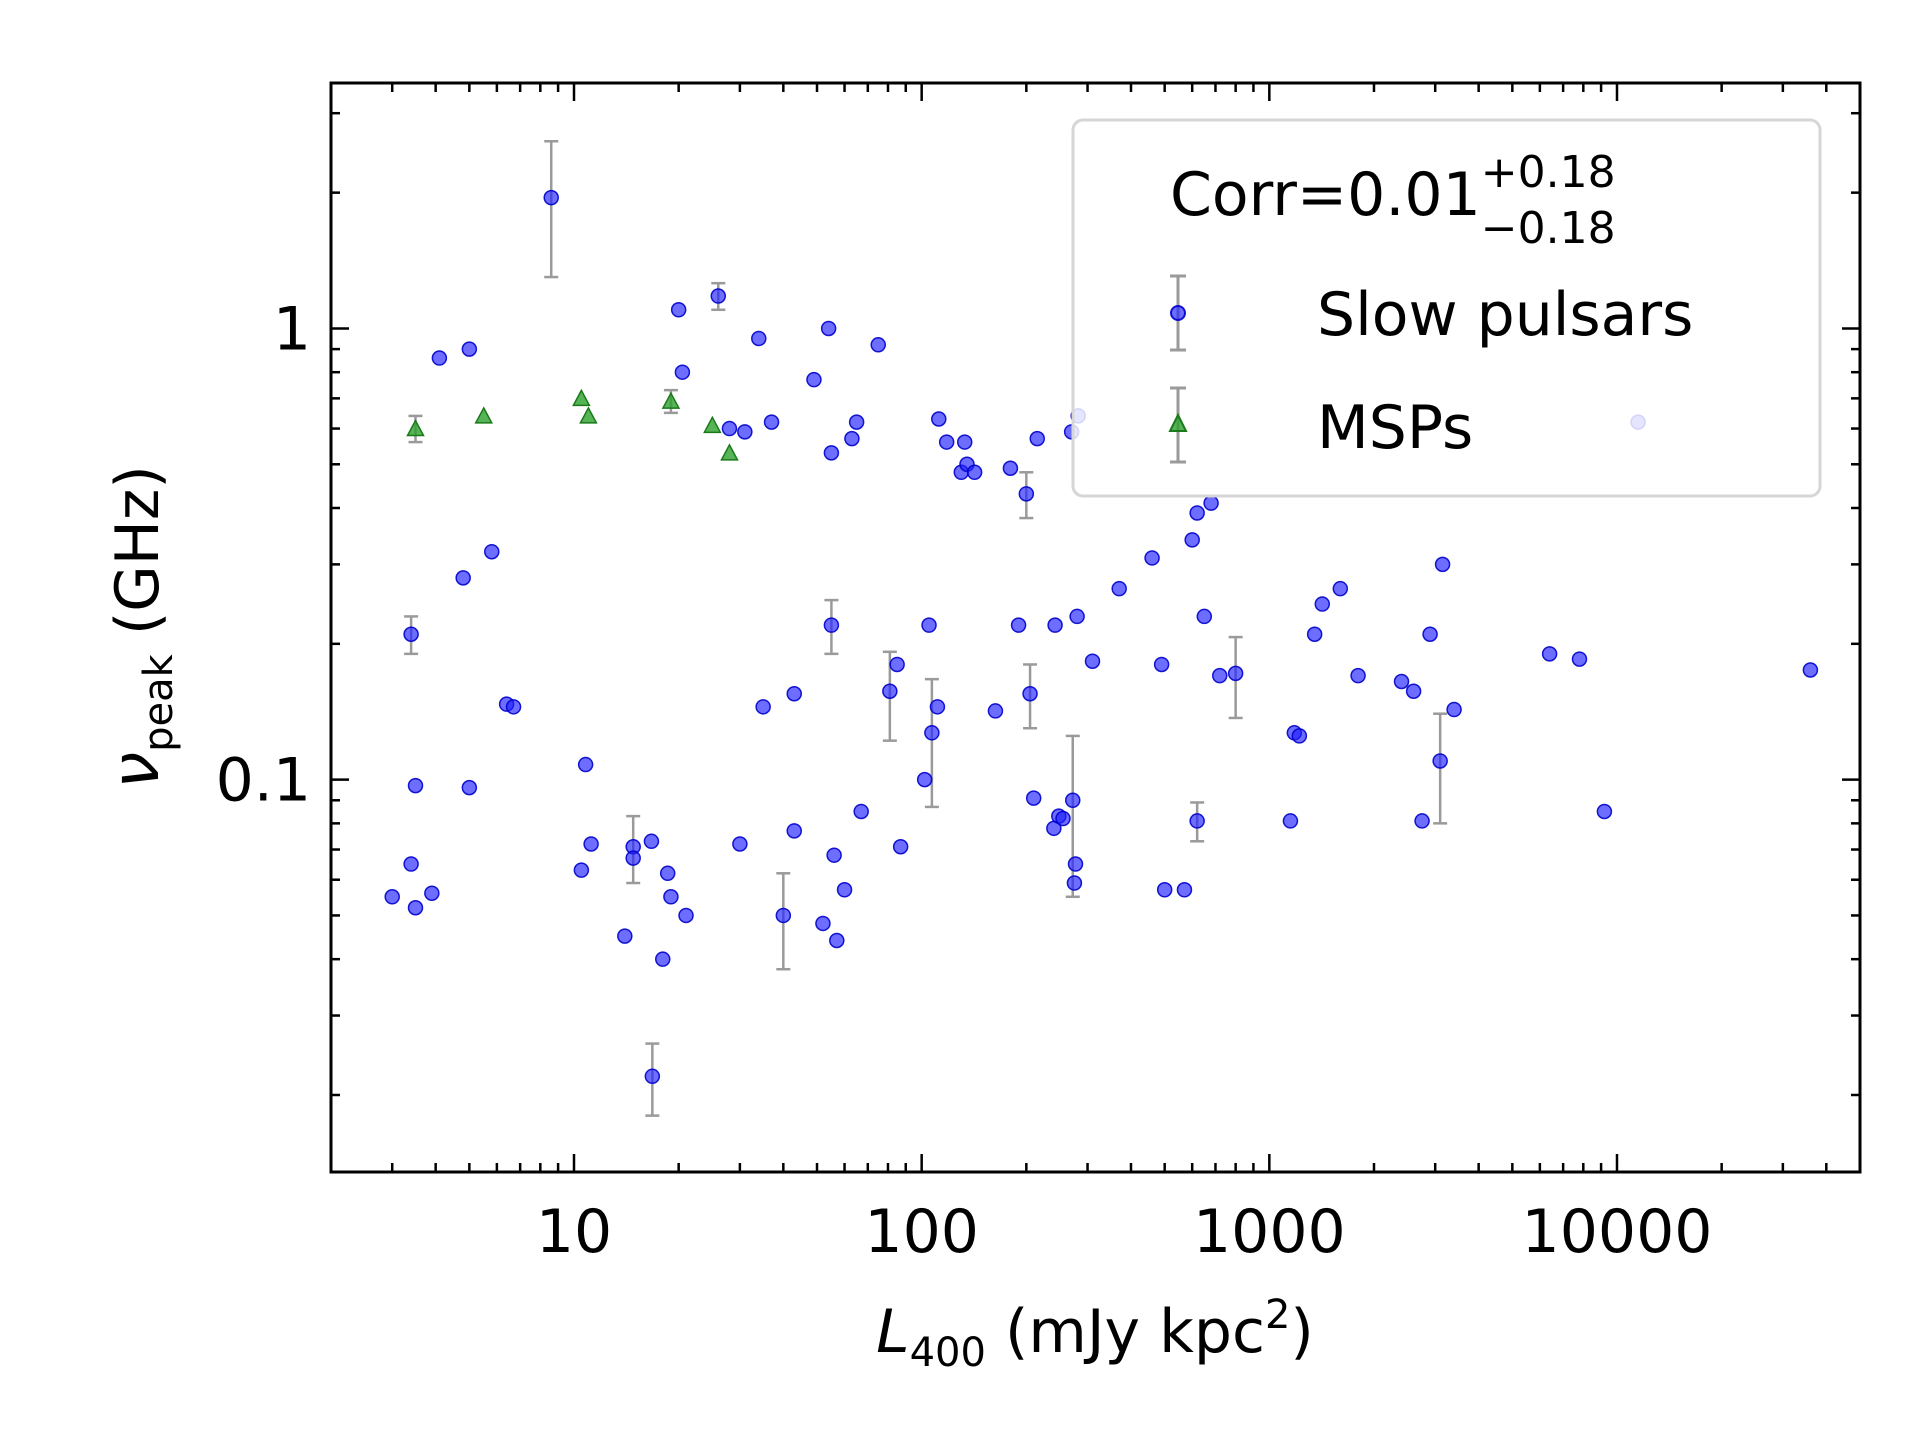 This screenshot has width=1920, height=1440. Describe the element at coordinates (1178, 313) in the screenshot. I see `legend-marker-slow` at that location.